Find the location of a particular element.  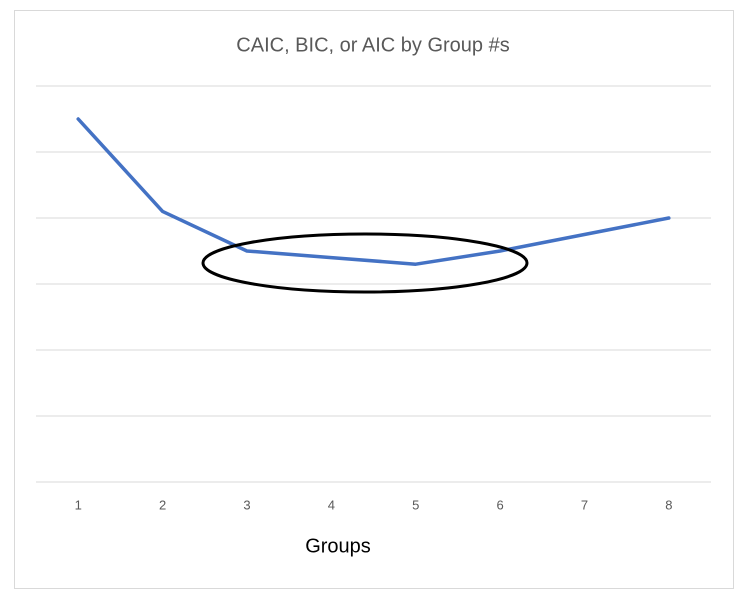

x-tick-label: 8 is located at coordinates (668, 504).